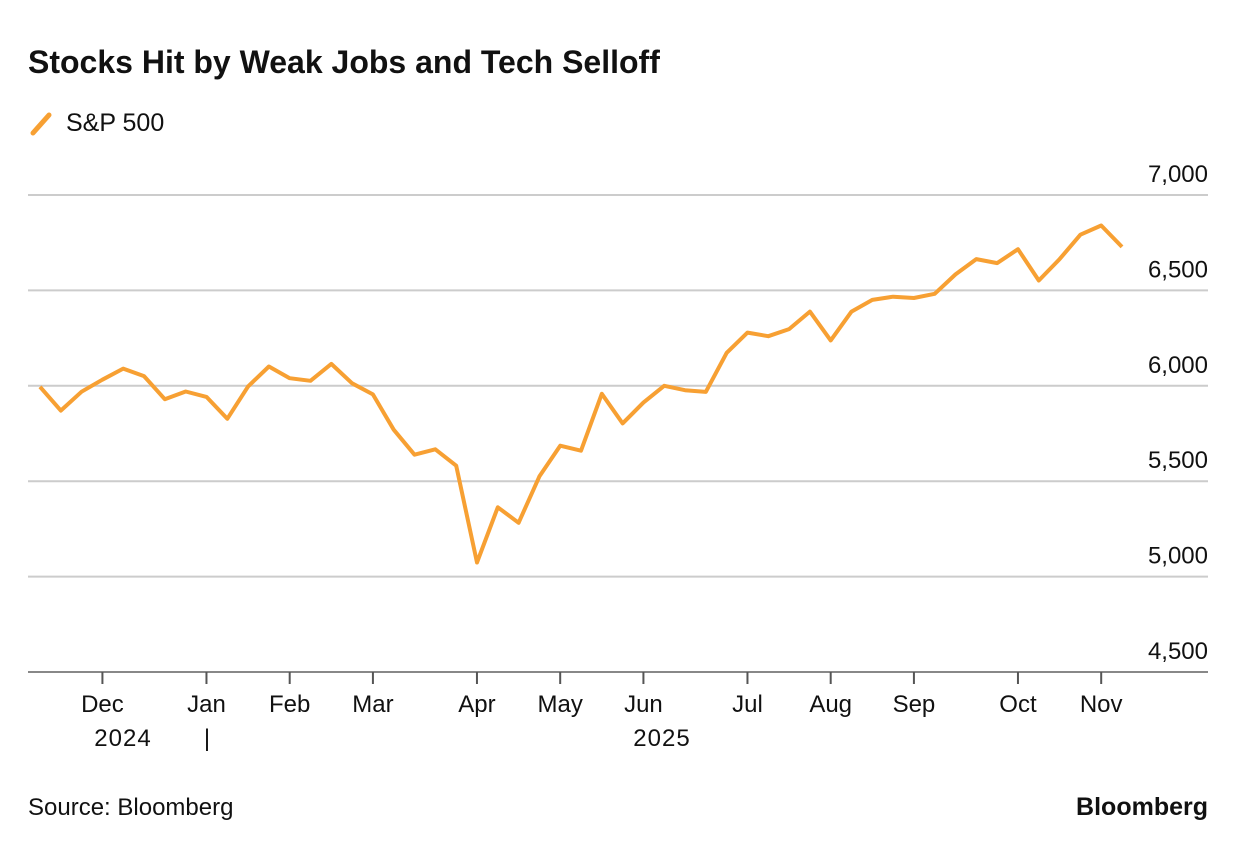 The width and height of the screenshot is (1237, 848). I want to click on y-tick-label: 4,500, so click(1178, 651).